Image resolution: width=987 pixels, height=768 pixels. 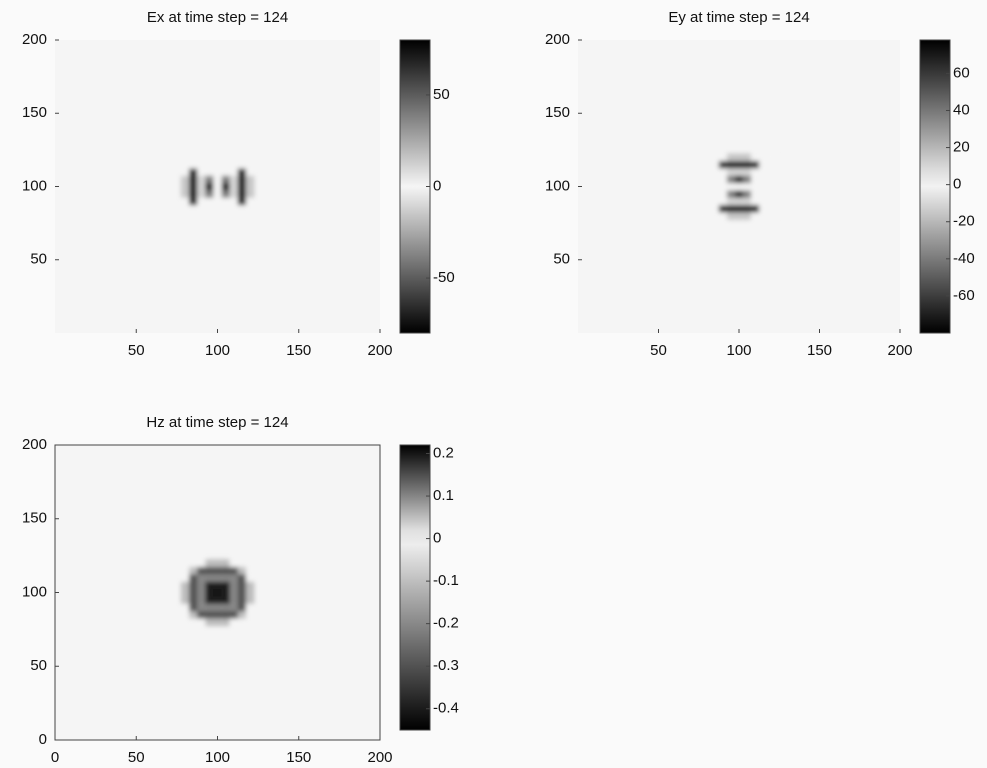 I want to click on colorbar-tick-label: -20, so click(x=964, y=221).